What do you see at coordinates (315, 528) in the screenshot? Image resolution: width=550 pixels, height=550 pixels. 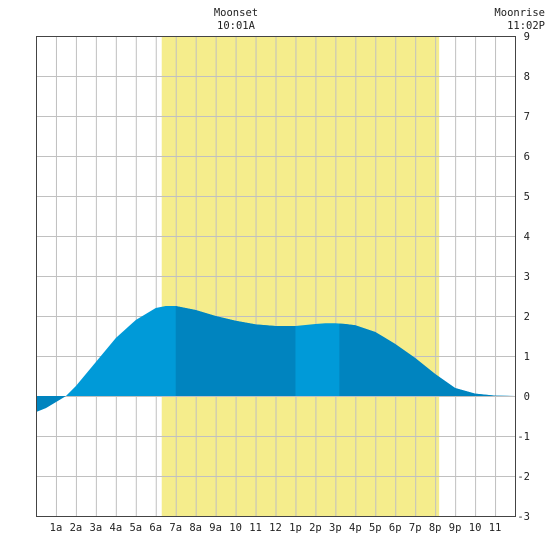 I see `x-tick-label: 2p` at bounding box center [315, 528].